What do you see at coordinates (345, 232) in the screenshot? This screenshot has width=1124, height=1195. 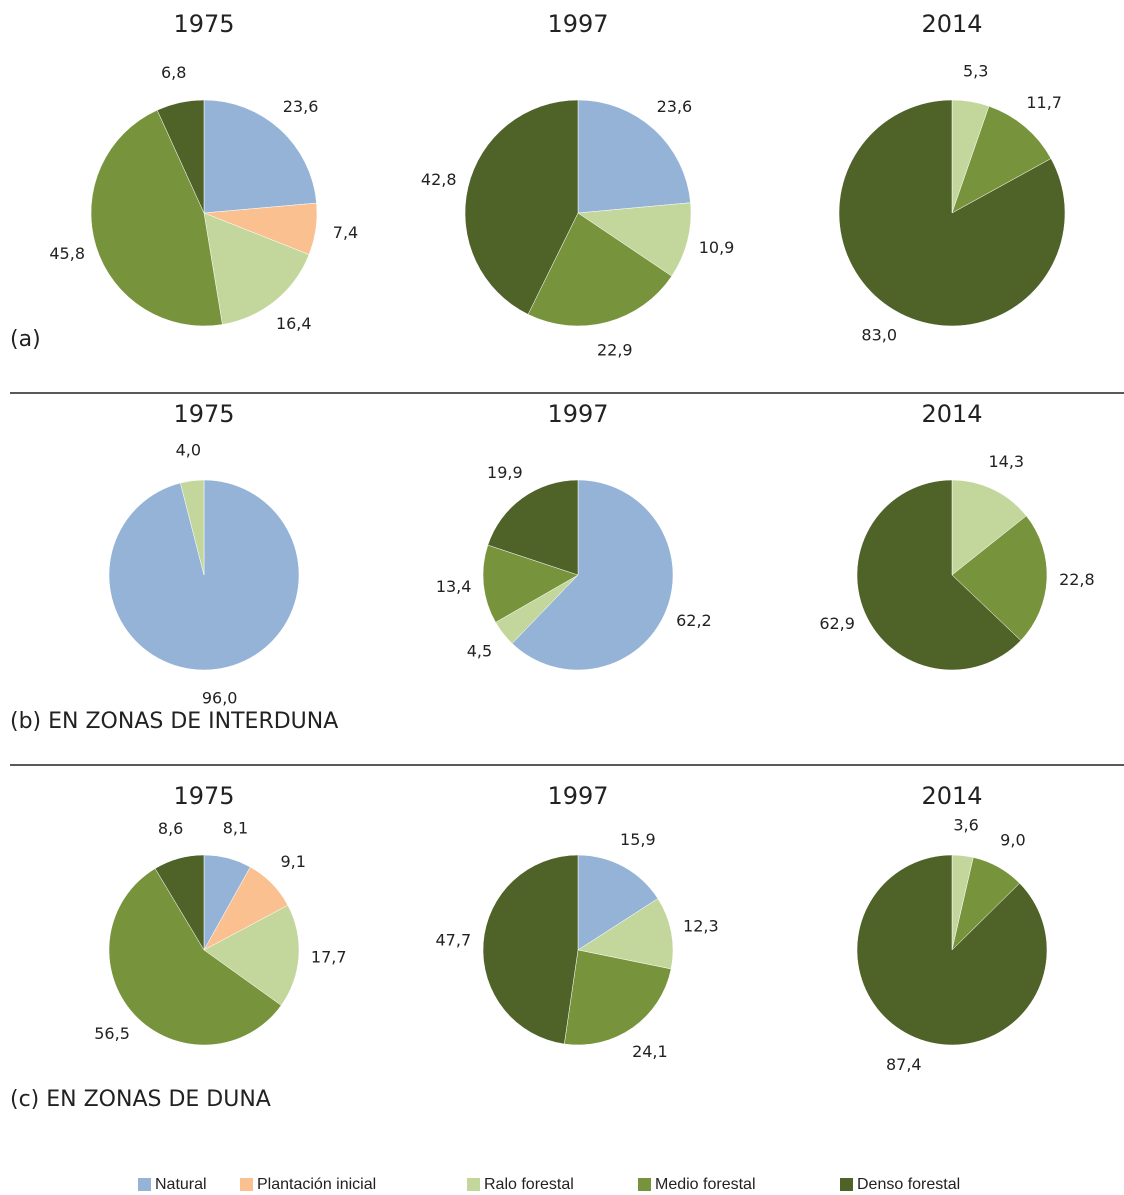 I see `value-label: 7,4` at bounding box center [345, 232].